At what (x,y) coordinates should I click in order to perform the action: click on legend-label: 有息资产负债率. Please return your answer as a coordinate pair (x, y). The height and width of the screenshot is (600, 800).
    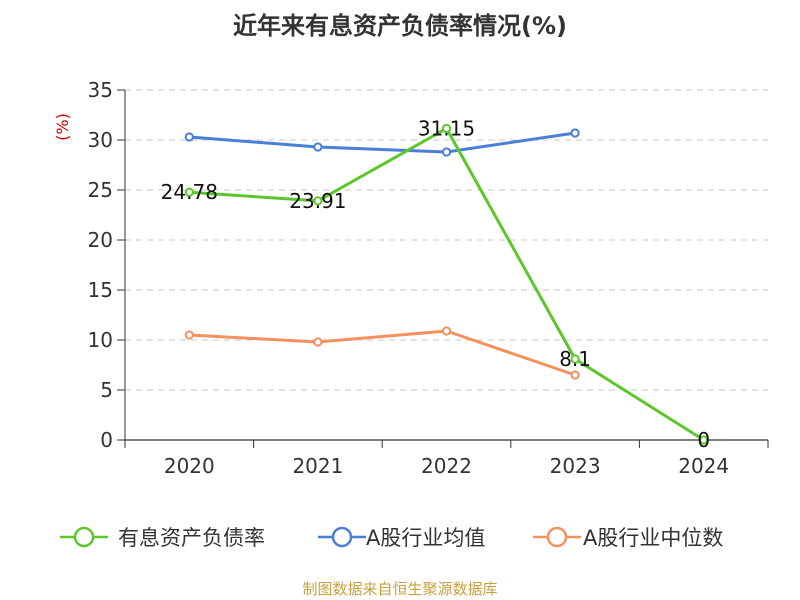
    Looking at the image, I should click on (191, 538).